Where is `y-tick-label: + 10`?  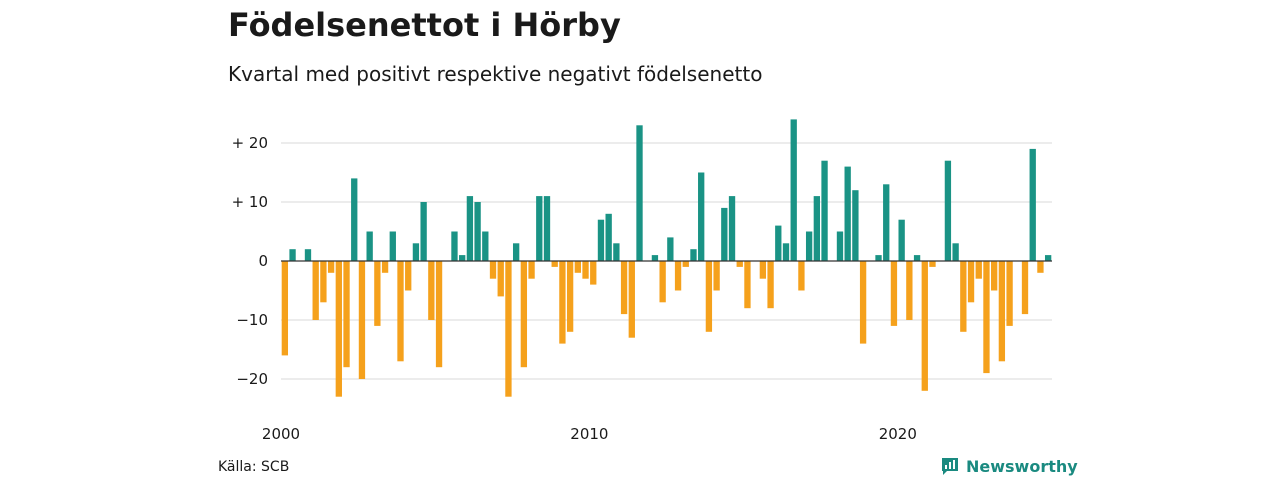 y-tick-label: + 10 is located at coordinates (250, 202).